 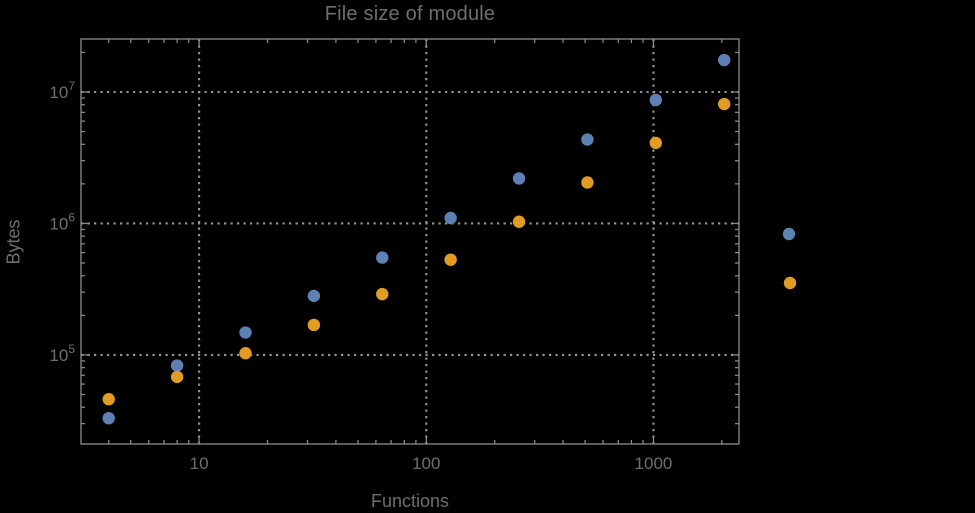 I want to click on x-axis-label: Functions, so click(x=410, y=501).